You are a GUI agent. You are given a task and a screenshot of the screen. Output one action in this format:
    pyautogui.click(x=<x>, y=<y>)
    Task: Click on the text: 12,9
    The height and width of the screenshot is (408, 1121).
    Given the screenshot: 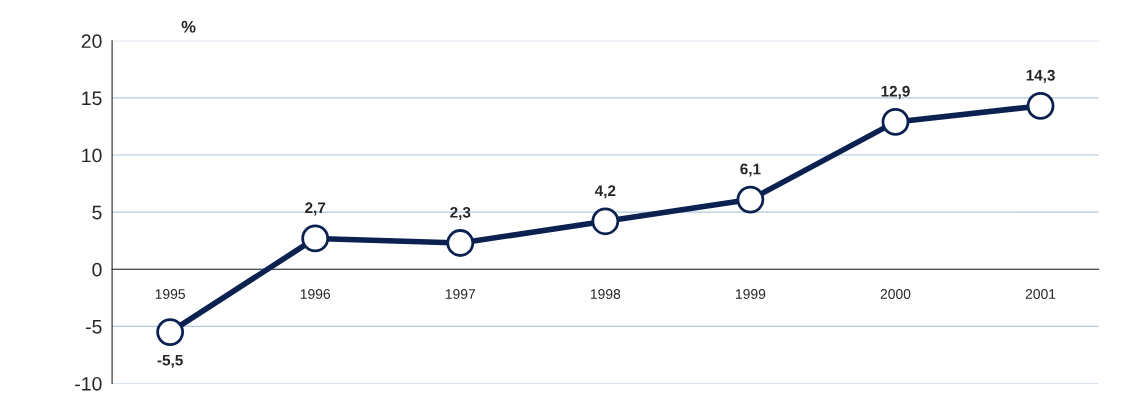 What is the action you would take?
    pyautogui.click(x=895, y=92)
    